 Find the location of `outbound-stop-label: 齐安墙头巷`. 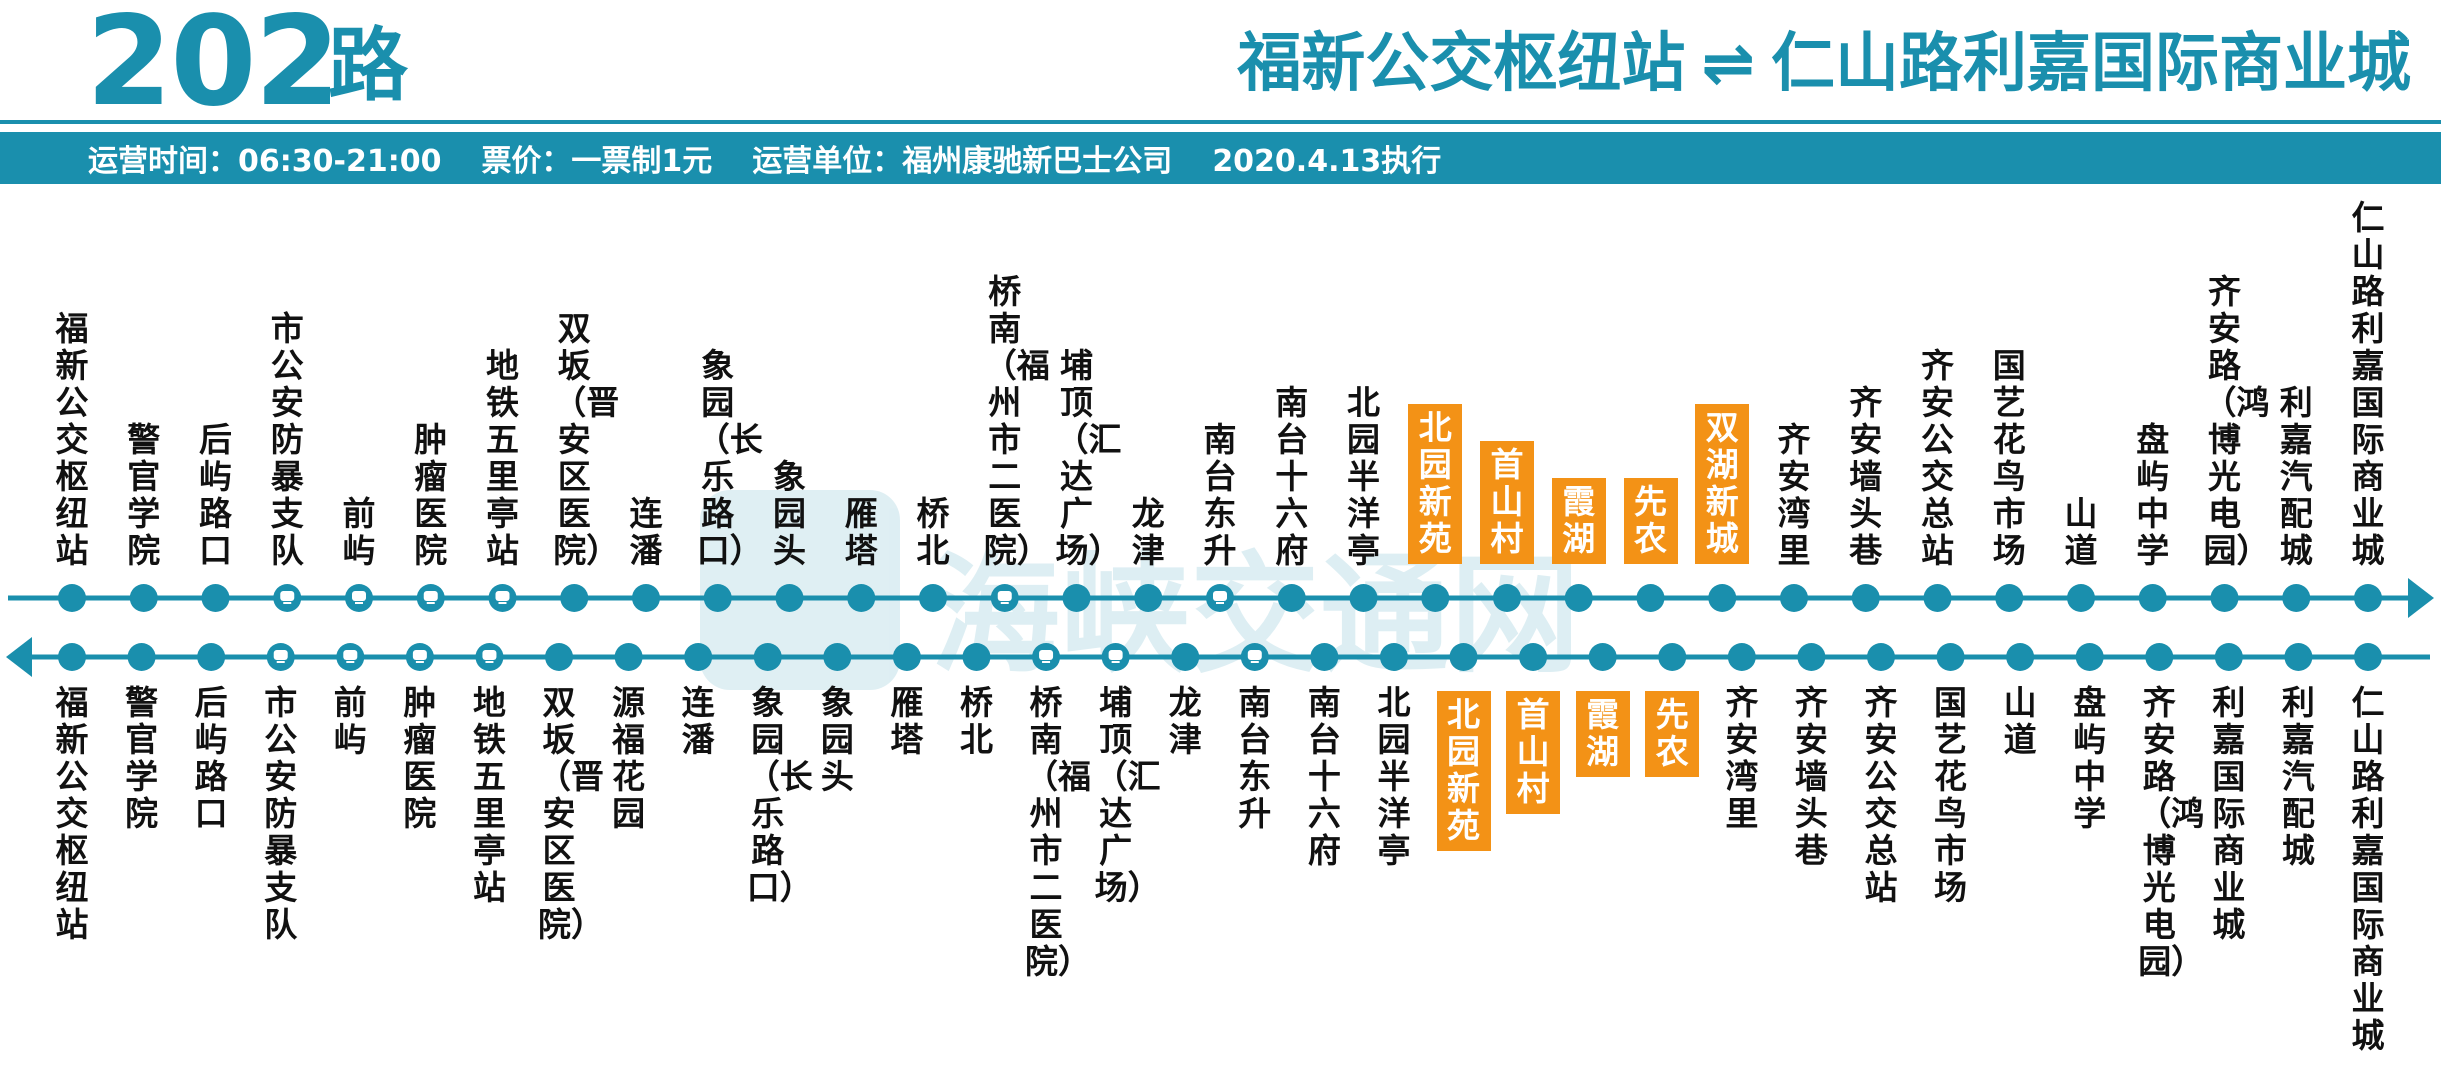

outbound-stop-label: 齐安墙头巷 is located at coordinates (1866, 477).